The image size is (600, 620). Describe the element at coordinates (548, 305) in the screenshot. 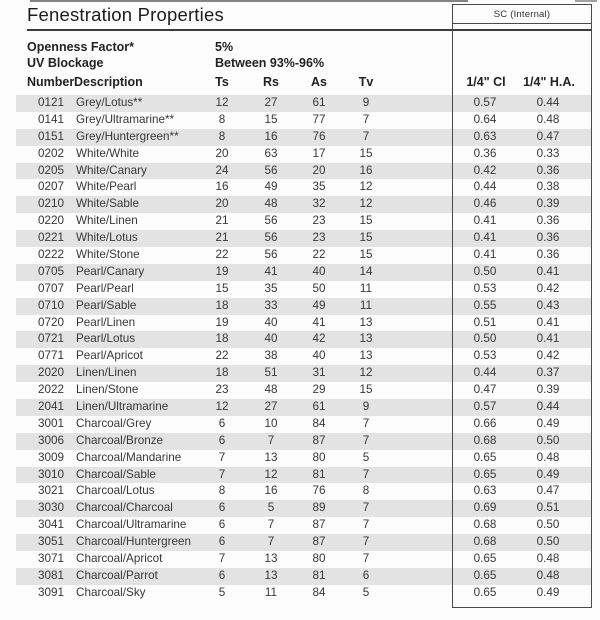

I see `cell-quarter-ha: 0.43` at that location.